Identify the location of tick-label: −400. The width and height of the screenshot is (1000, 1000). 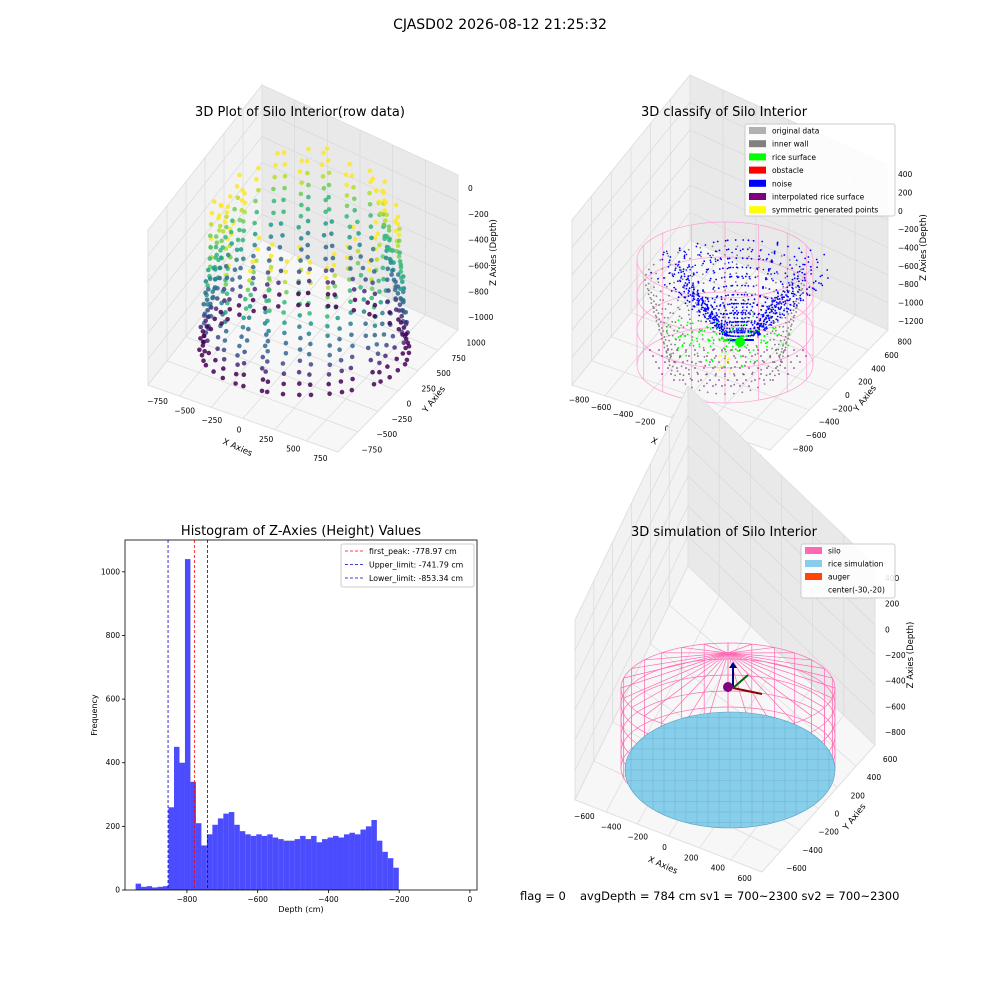
(812, 850).